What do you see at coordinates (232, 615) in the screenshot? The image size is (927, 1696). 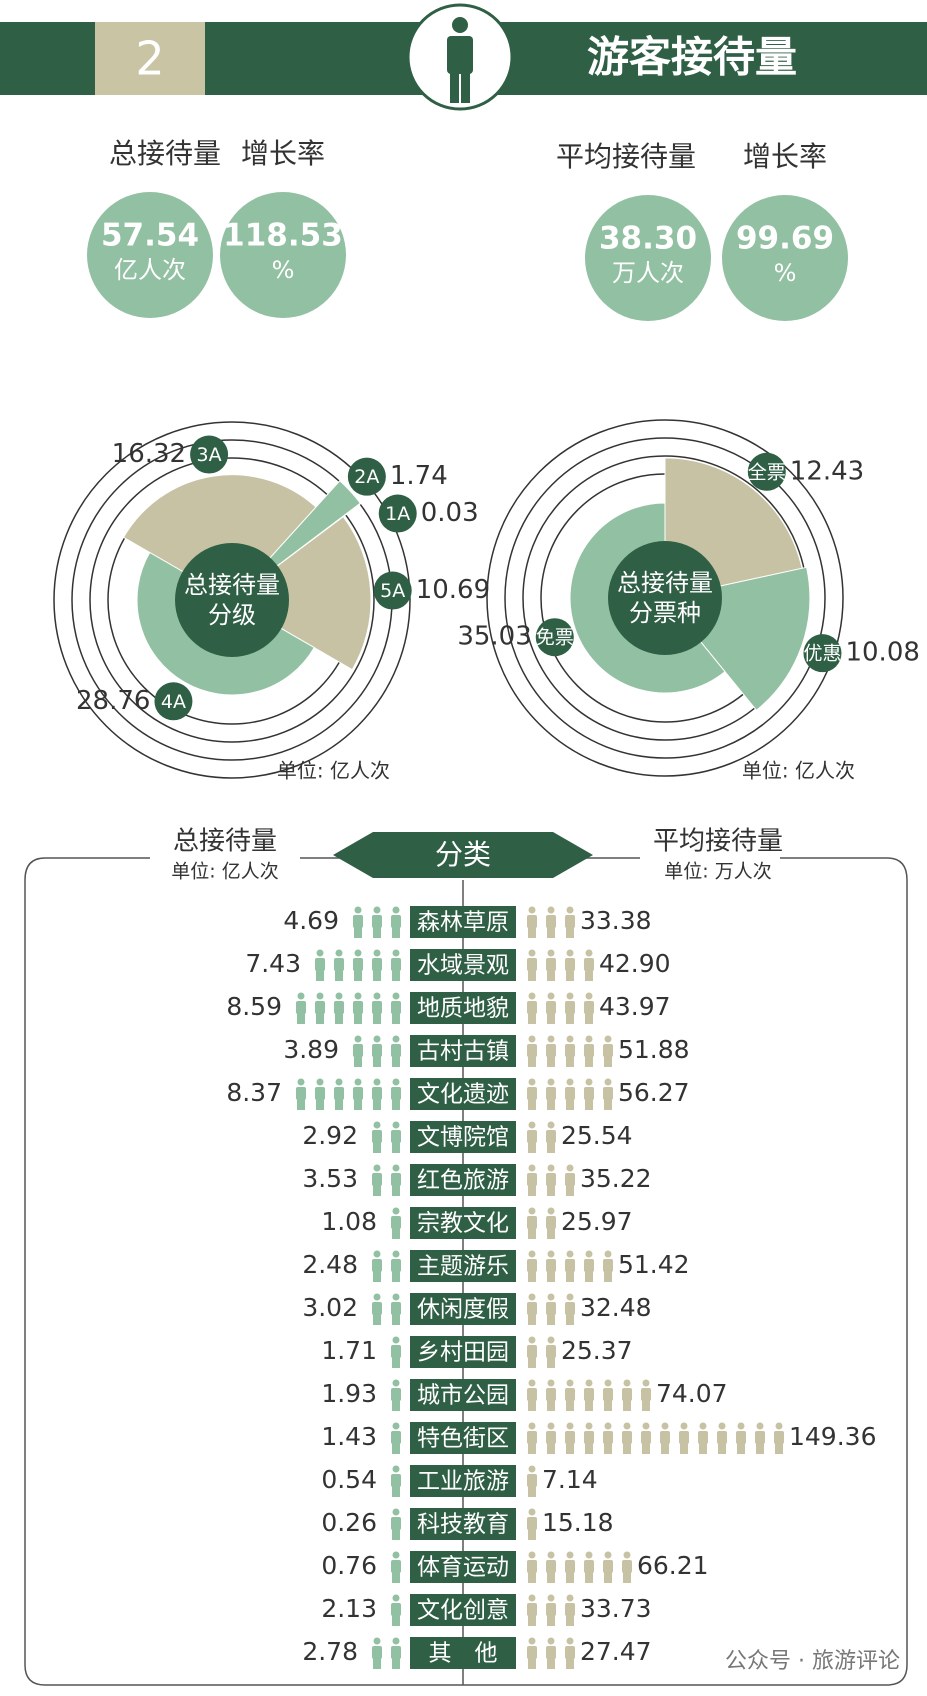 I see `center-label: 分级` at bounding box center [232, 615].